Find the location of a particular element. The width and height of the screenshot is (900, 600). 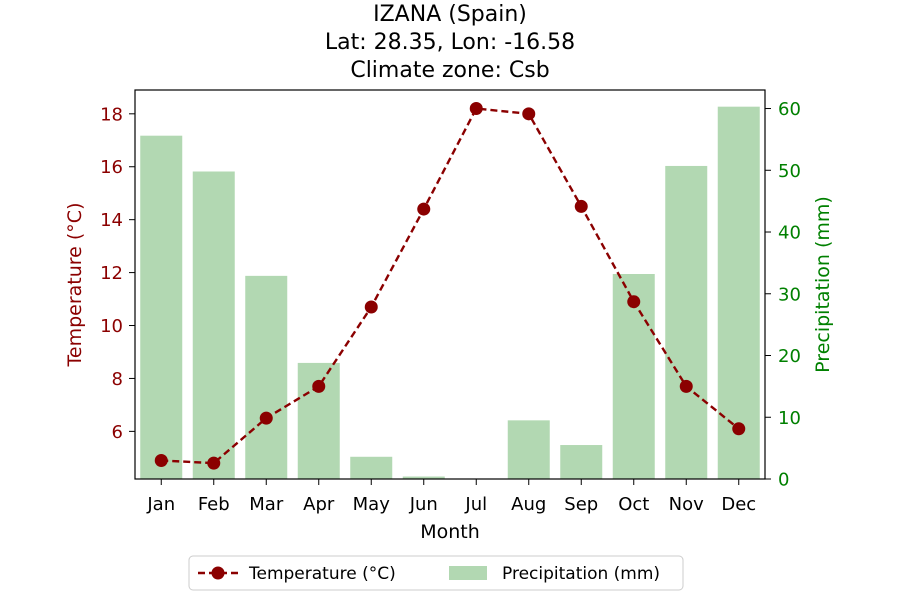

legend-temperature-label: Temperature (°C) is located at coordinates (322, 574).